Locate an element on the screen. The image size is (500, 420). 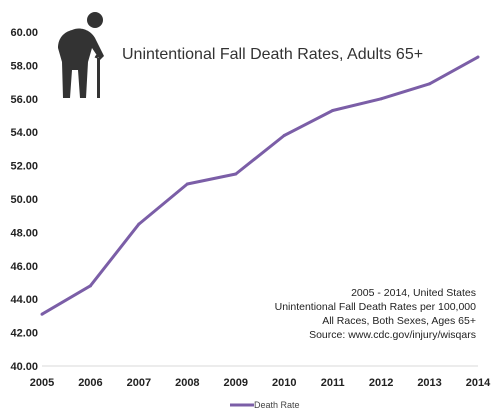
y-tick-label: 48.00 is located at coordinates (24, 233).